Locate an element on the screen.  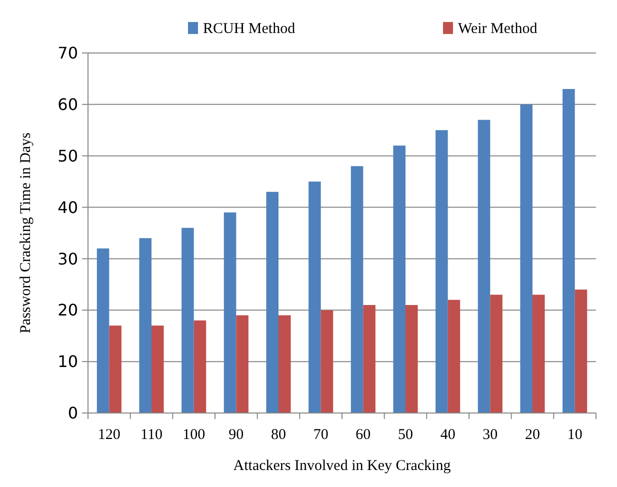
y-tick-label: 40 is located at coordinates (68, 207).